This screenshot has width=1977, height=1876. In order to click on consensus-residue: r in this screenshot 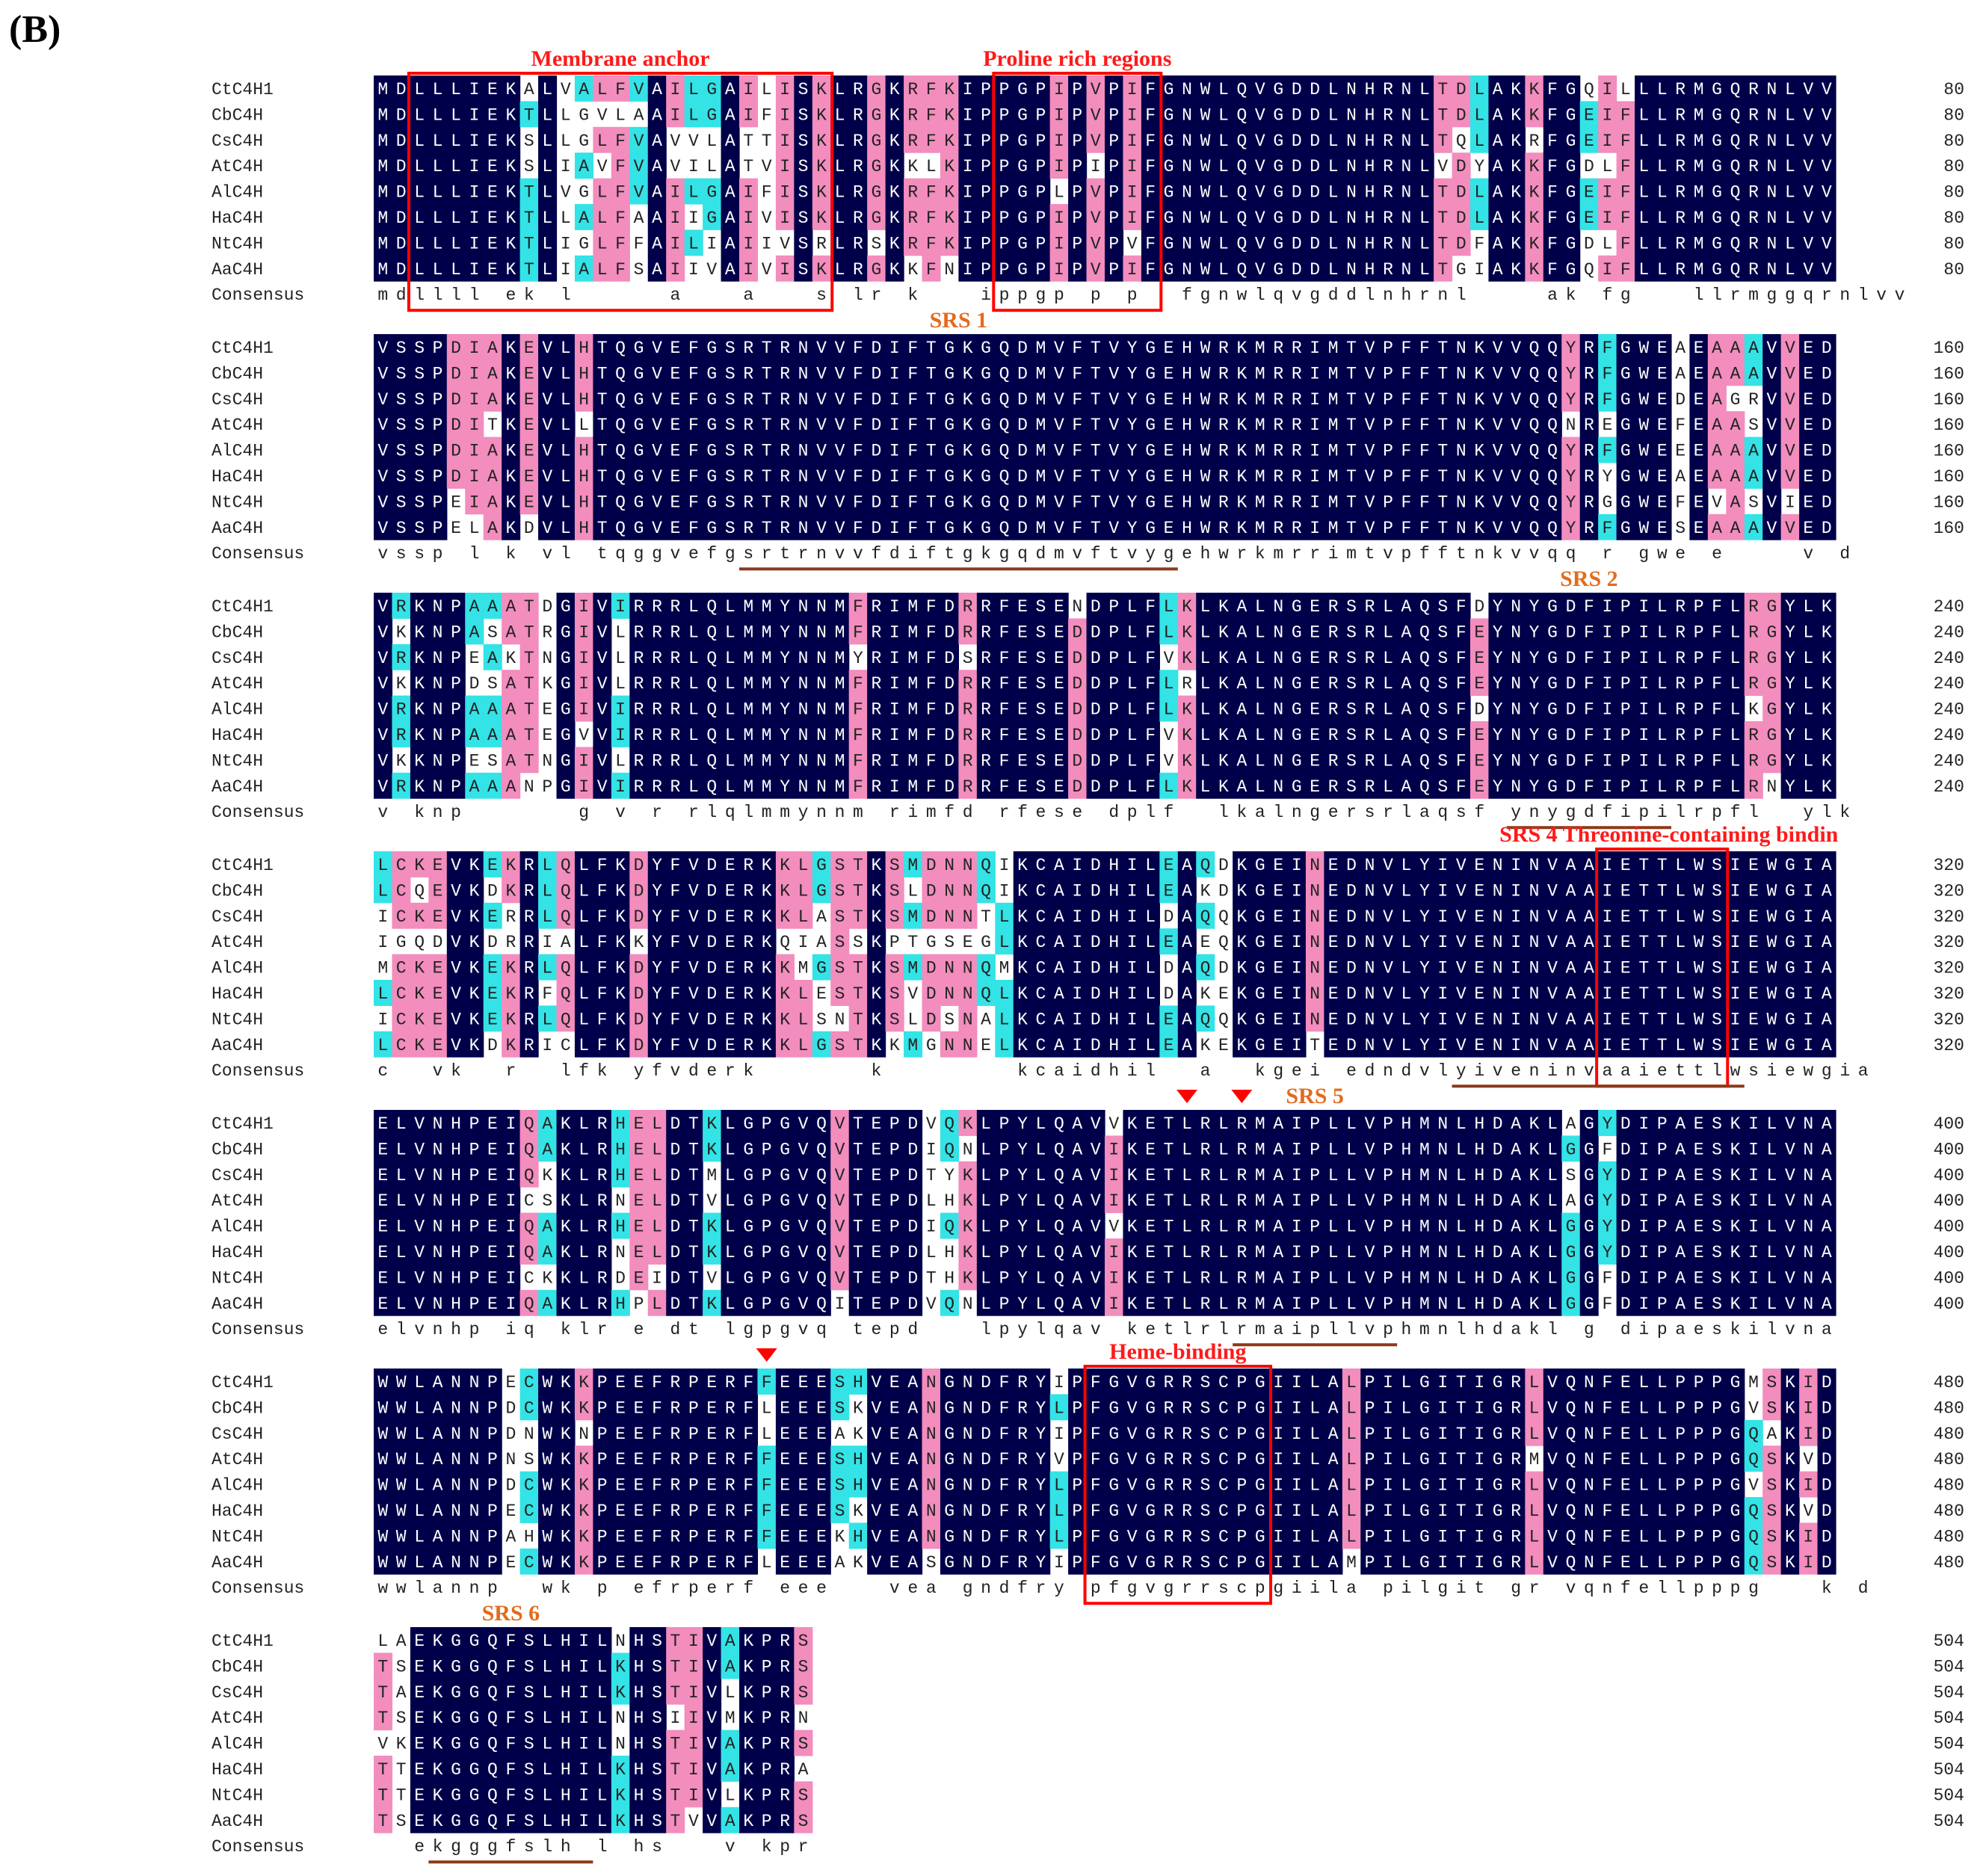, I will do `click(876, 295)`.